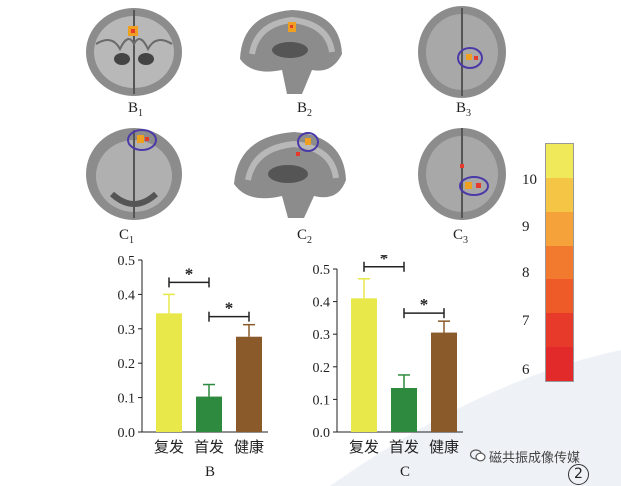 The image size is (621, 486). I want to click on brain-coronal-image-b1, so click(134, 52).